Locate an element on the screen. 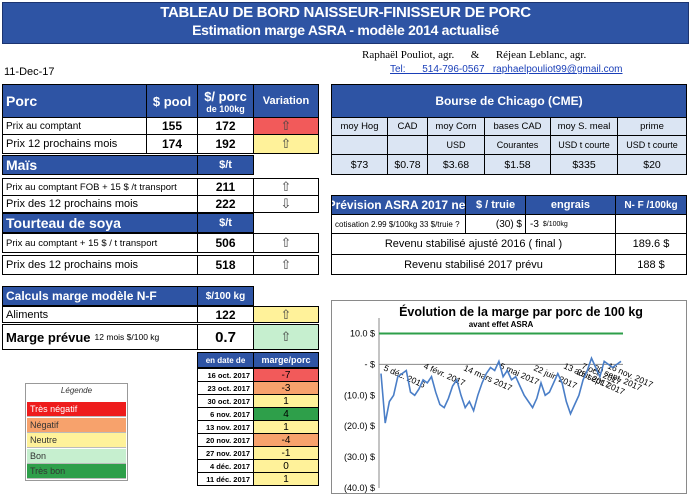 The width and height of the screenshot is (691, 499). title-banner is located at coordinates (345, 23).